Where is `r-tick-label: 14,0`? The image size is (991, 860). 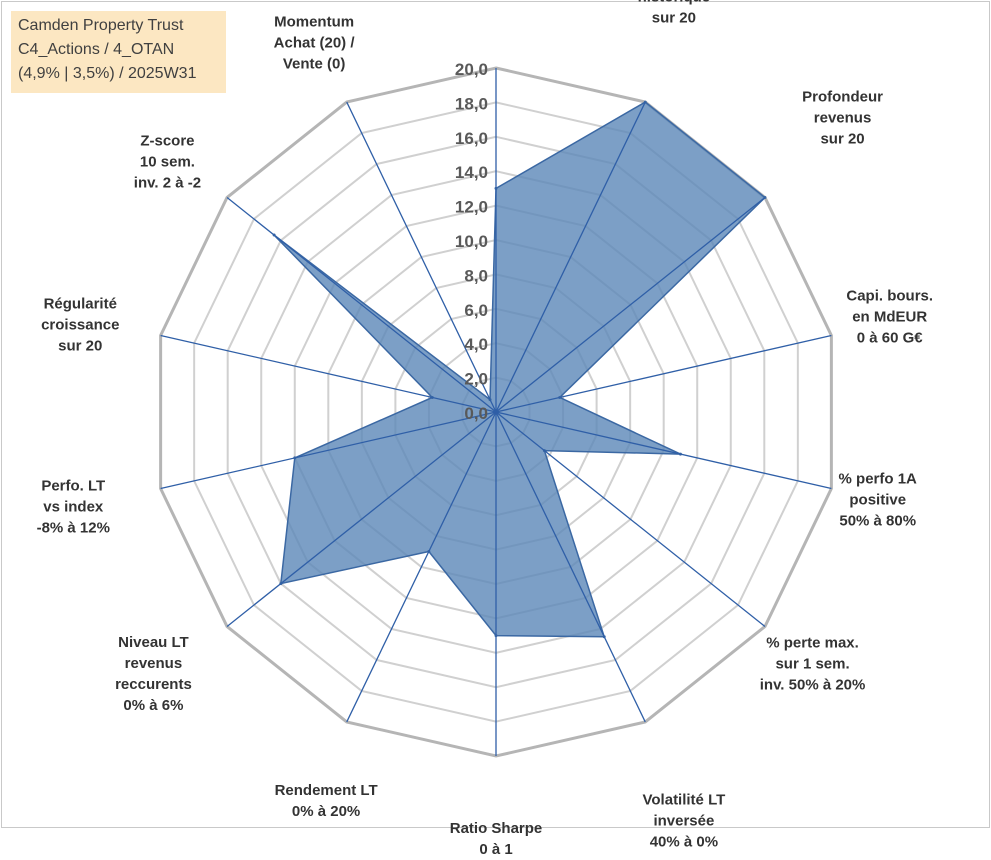 r-tick-label: 14,0 is located at coordinates (471, 172).